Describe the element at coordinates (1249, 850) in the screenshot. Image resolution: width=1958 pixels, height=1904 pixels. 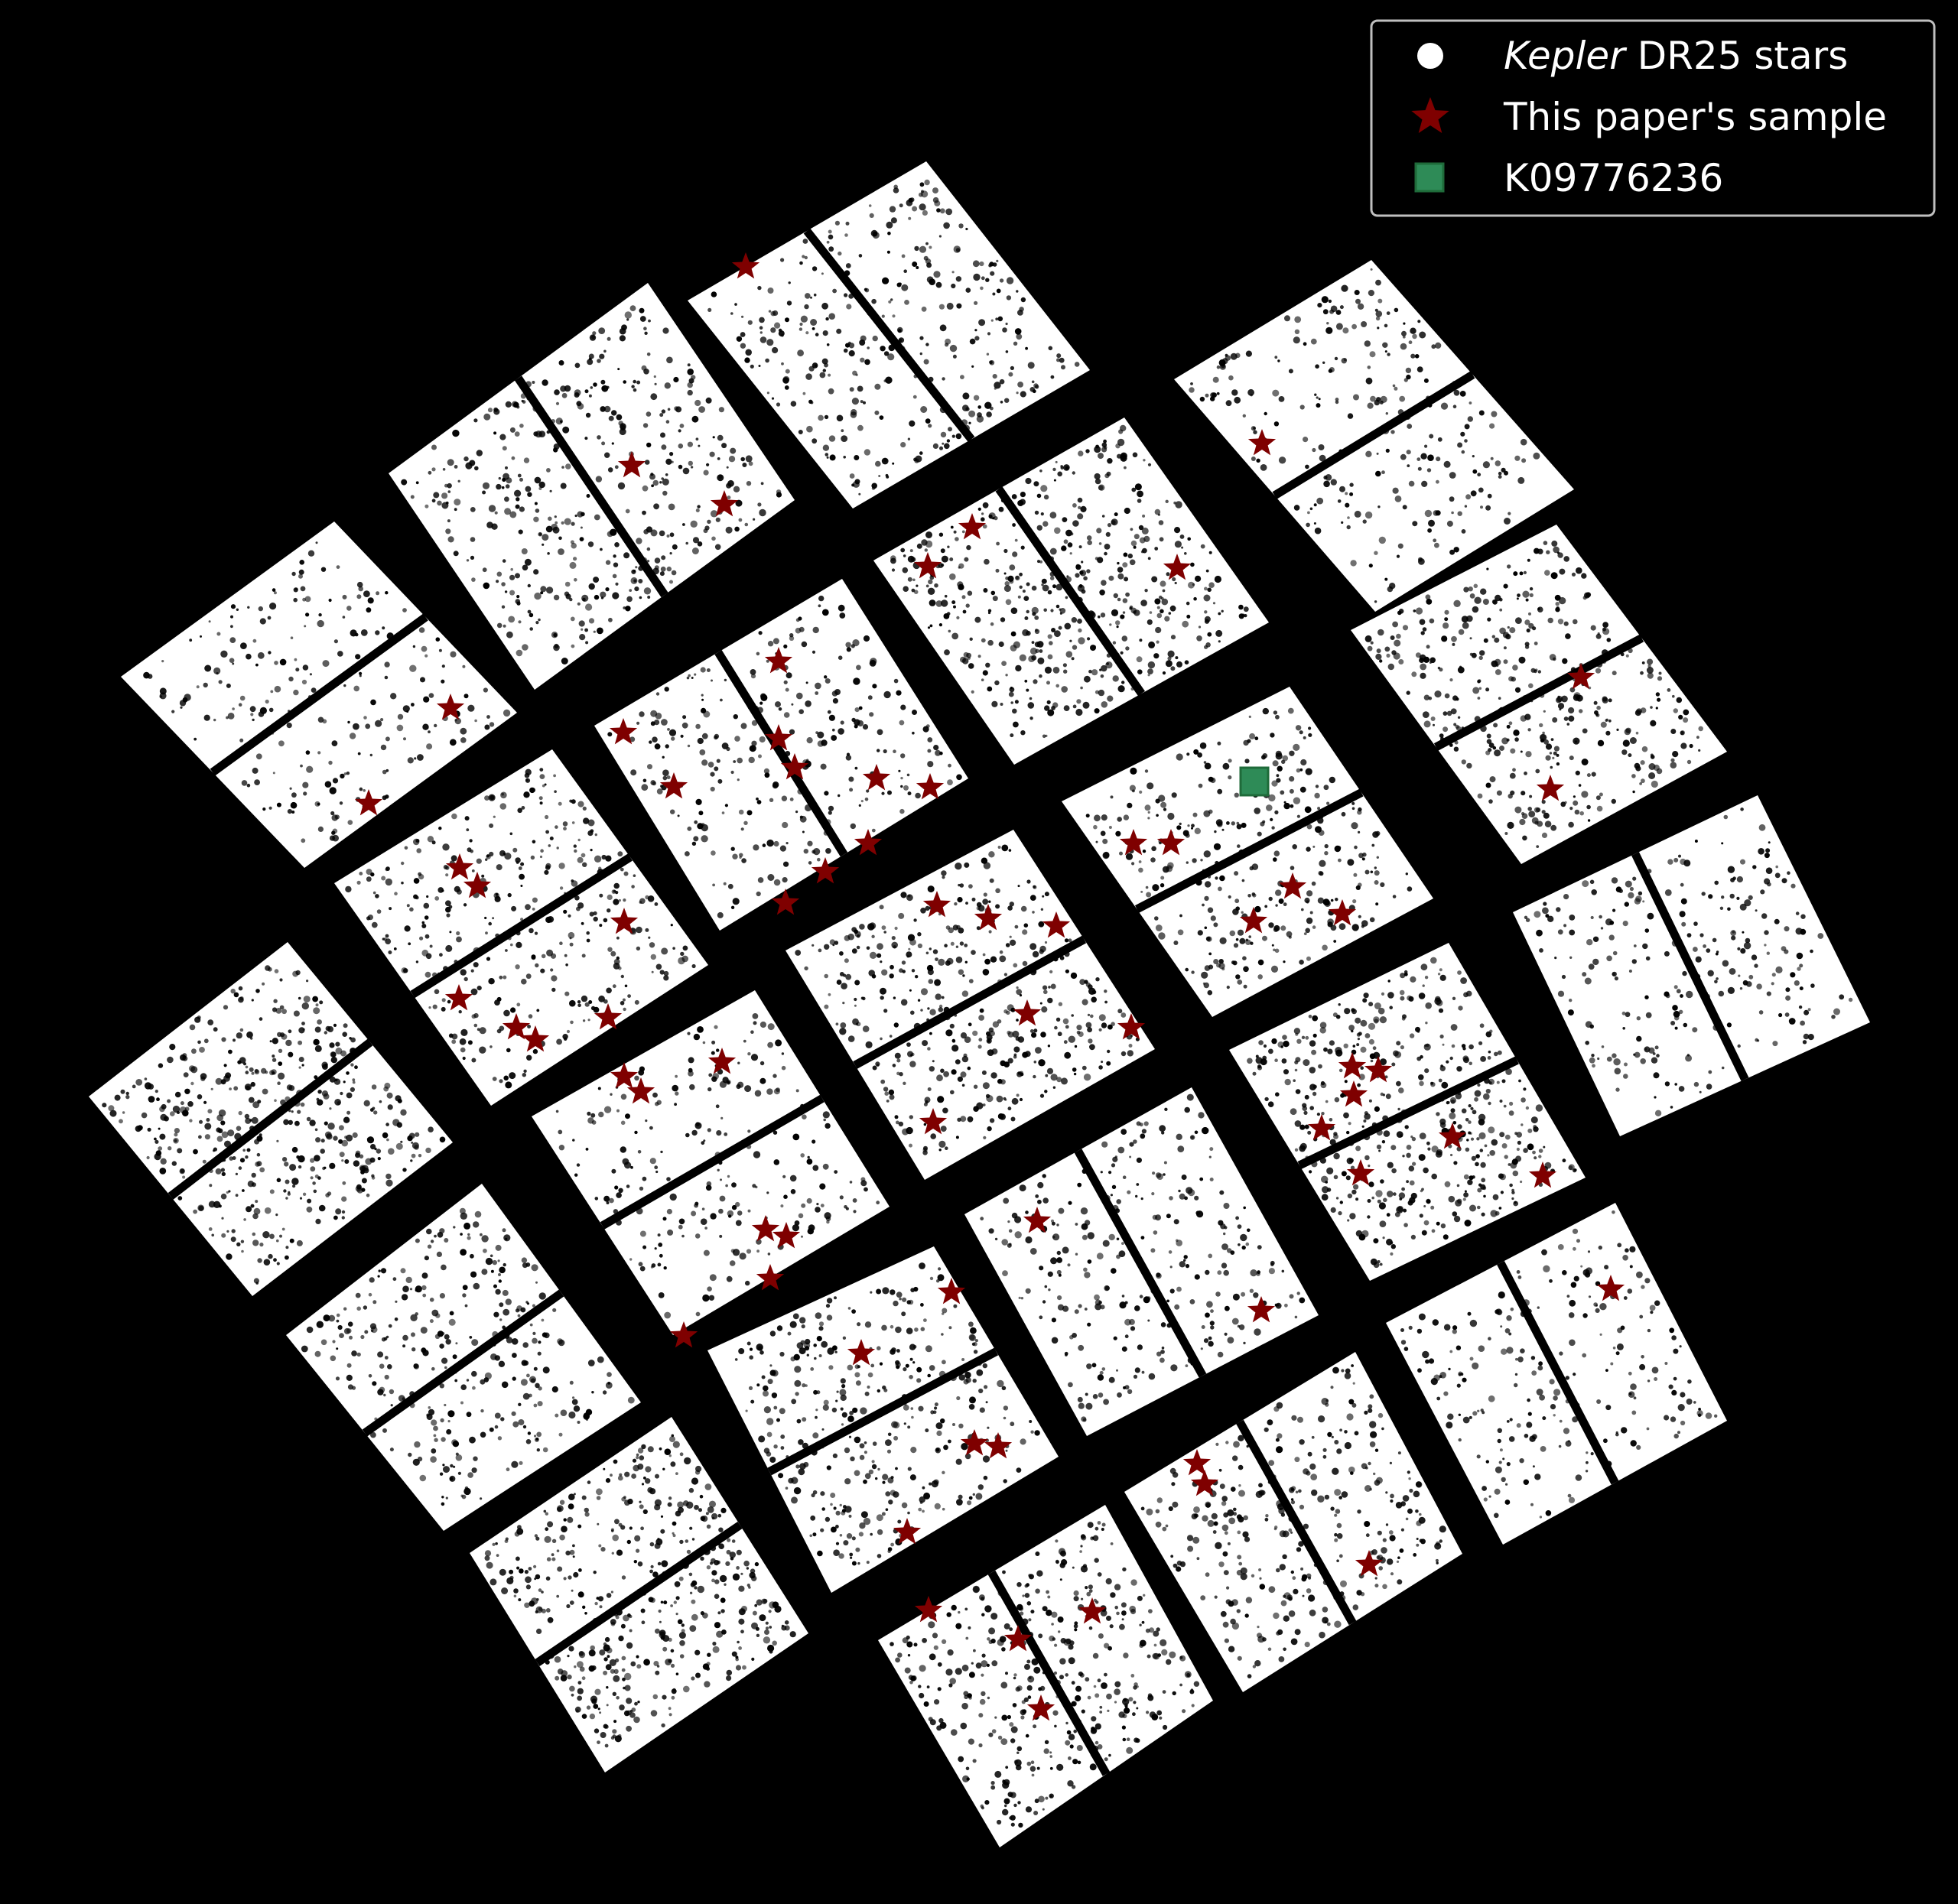
I see `chip-gap` at that location.